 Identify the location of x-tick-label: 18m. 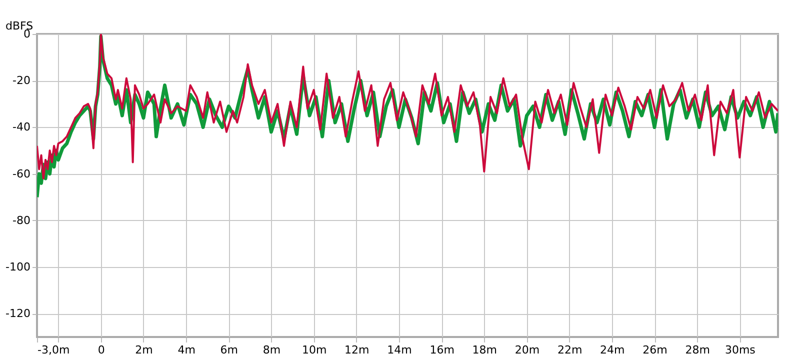
(485, 350).